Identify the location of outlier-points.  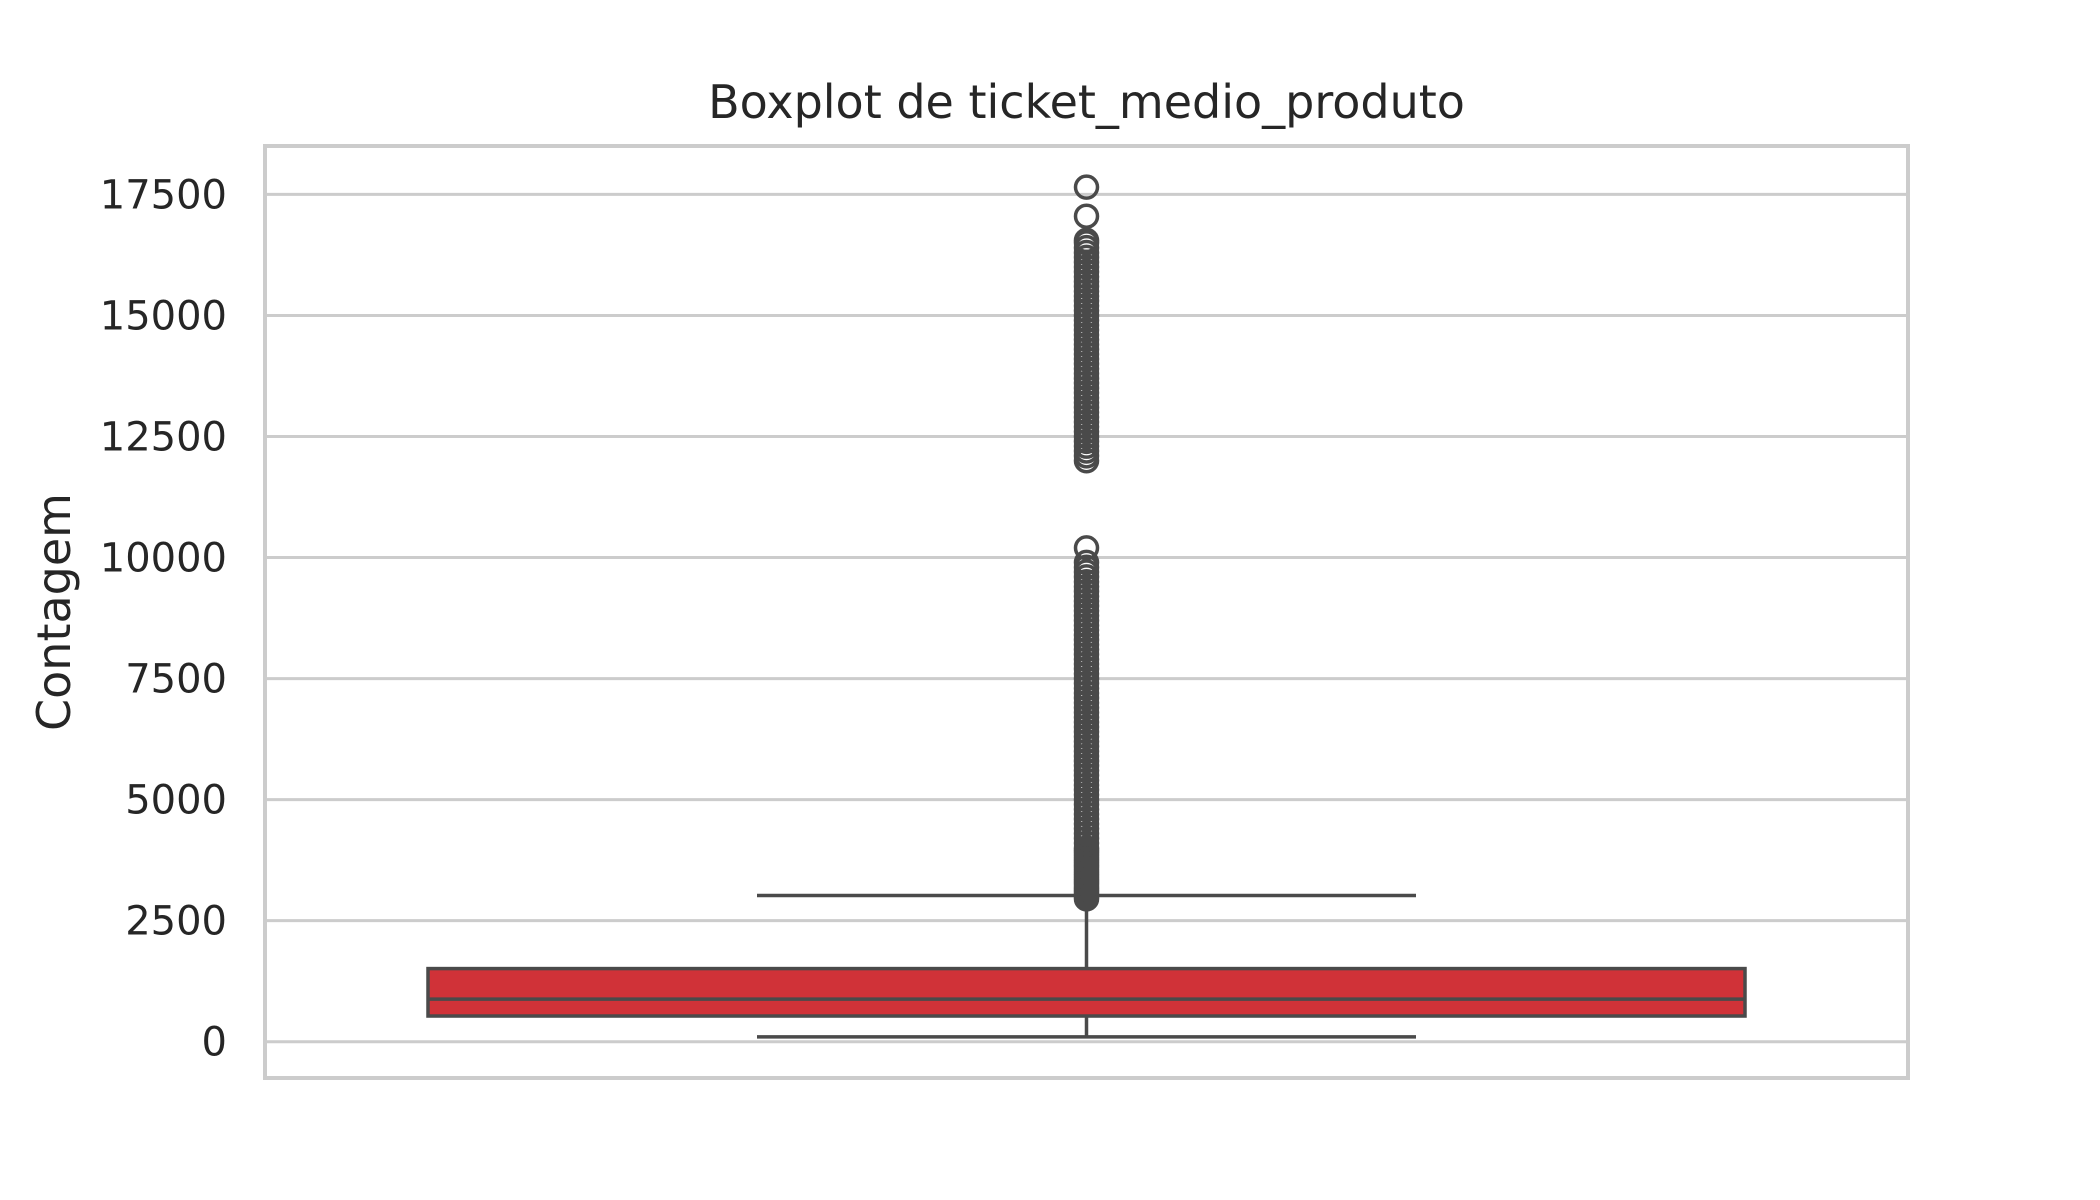
(1086, 543).